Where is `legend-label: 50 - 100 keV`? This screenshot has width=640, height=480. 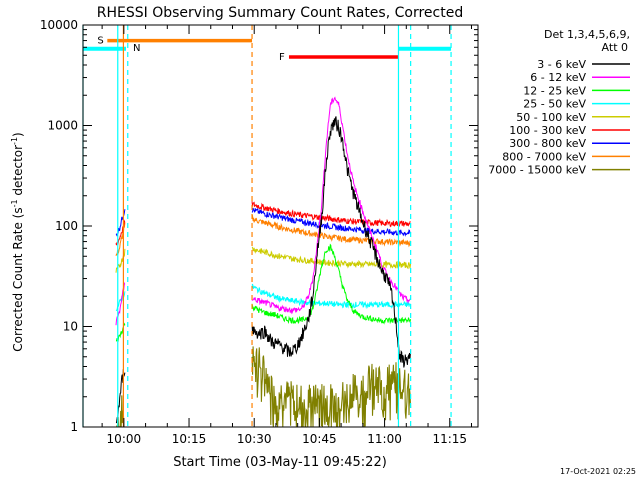
legend-label: 50 - 100 keV is located at coordinates (551, 117).